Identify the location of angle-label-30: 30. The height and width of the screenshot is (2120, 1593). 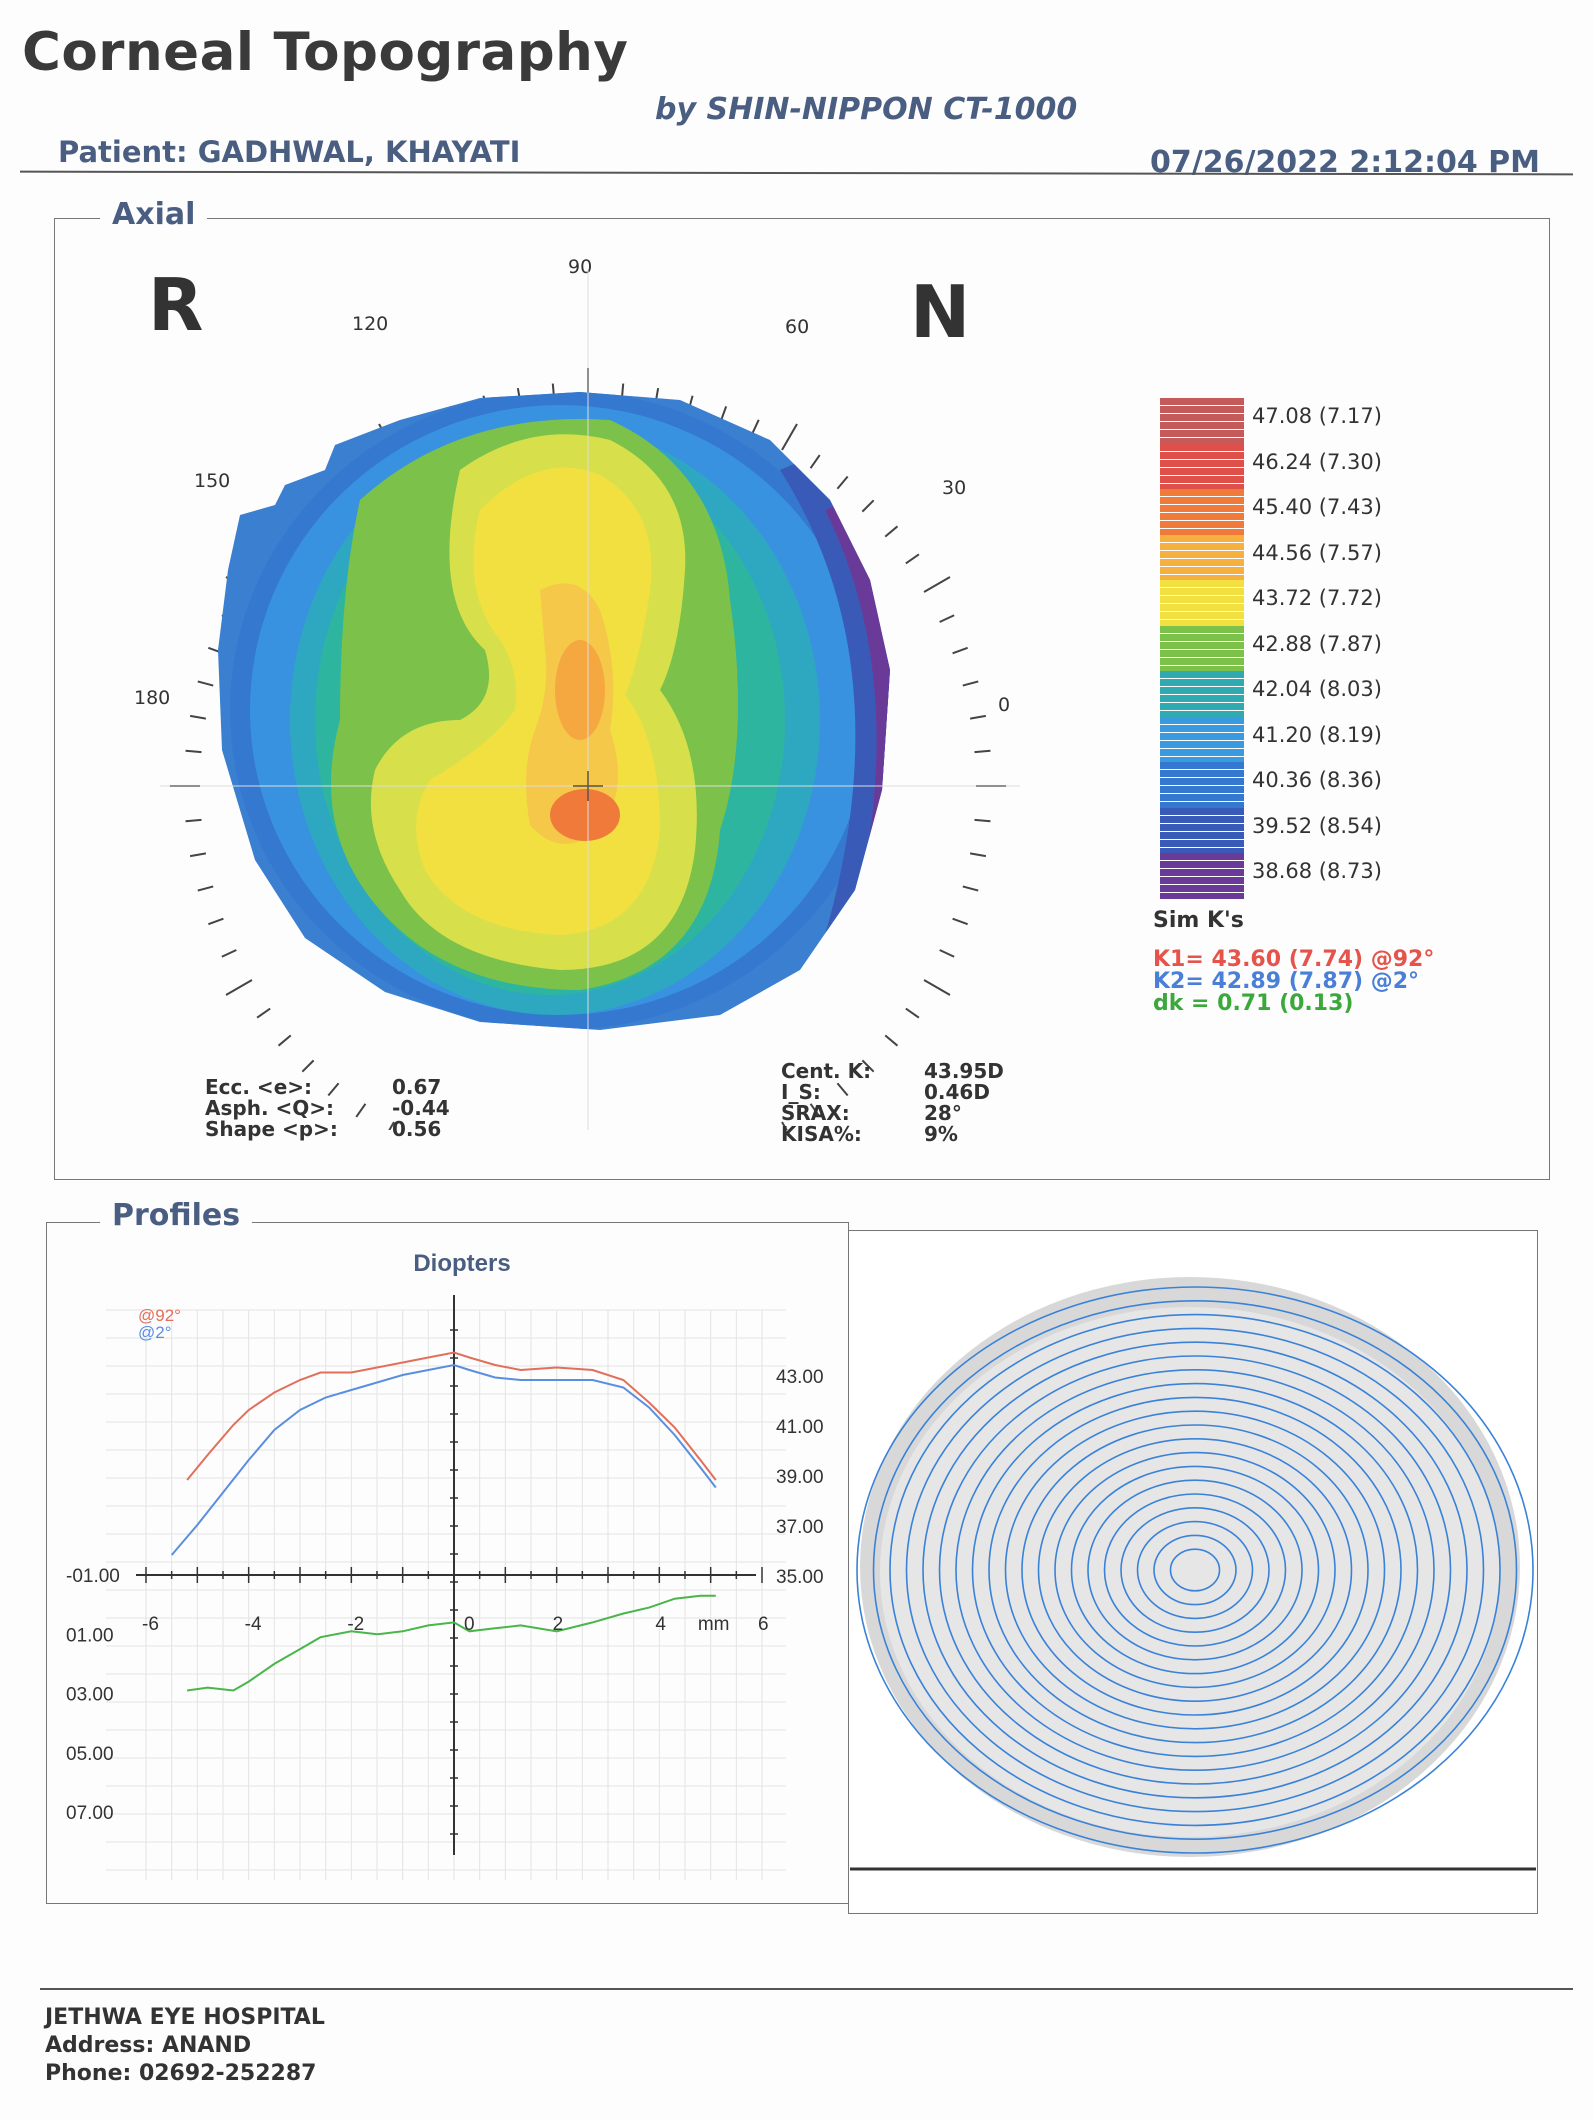
(954, 488).